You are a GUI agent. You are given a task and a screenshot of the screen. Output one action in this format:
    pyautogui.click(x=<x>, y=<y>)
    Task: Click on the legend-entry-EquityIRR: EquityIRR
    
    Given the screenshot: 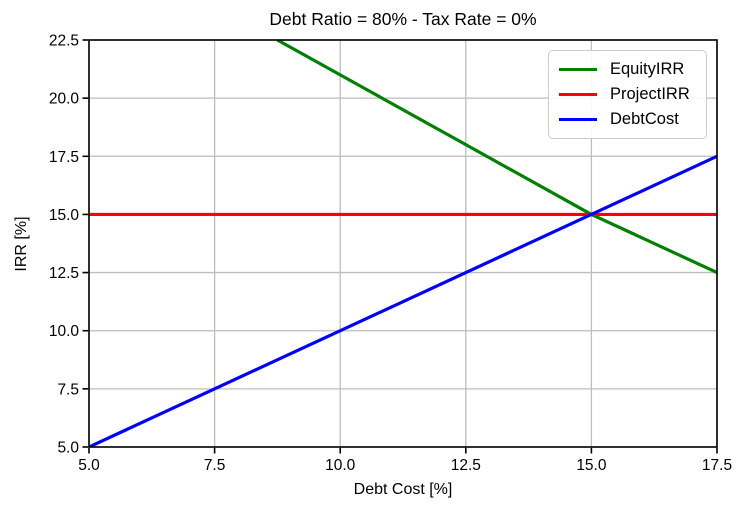 What is the action you would take?
    pyautogui.click(x=627, y=69)
    